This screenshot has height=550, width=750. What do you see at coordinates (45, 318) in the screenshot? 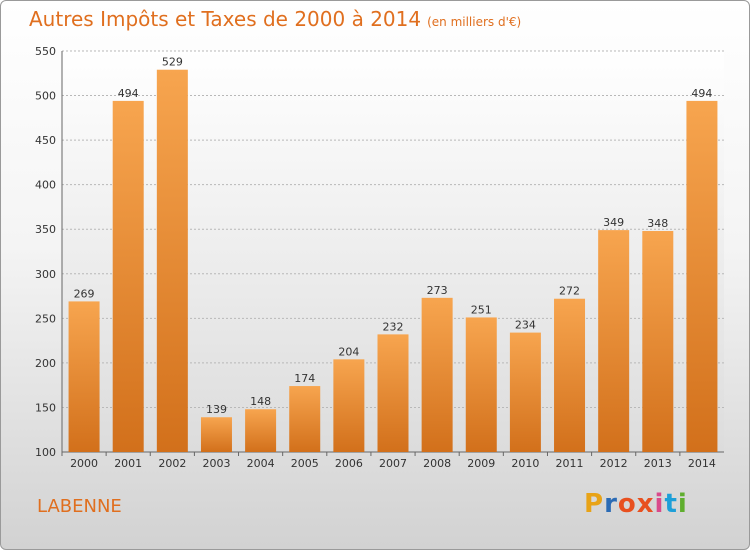
I see `y-tick-label: 250` at bounding box center [45, 318].